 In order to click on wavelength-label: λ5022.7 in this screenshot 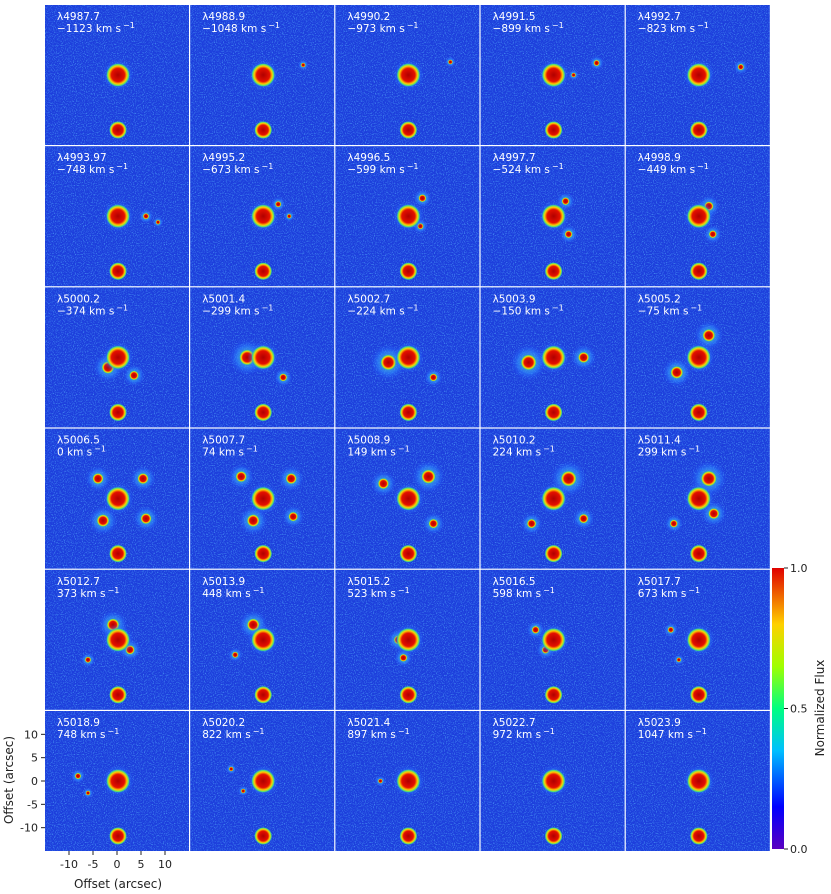, I will do `click(514, 723)`.